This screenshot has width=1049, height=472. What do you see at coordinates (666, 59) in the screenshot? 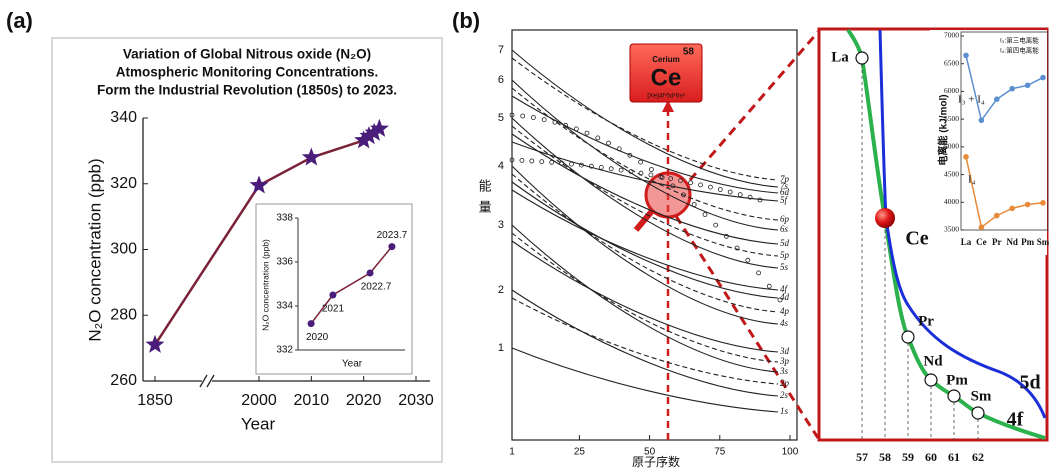
I see `element-name: Cerium` at bounding box center [666, 59].